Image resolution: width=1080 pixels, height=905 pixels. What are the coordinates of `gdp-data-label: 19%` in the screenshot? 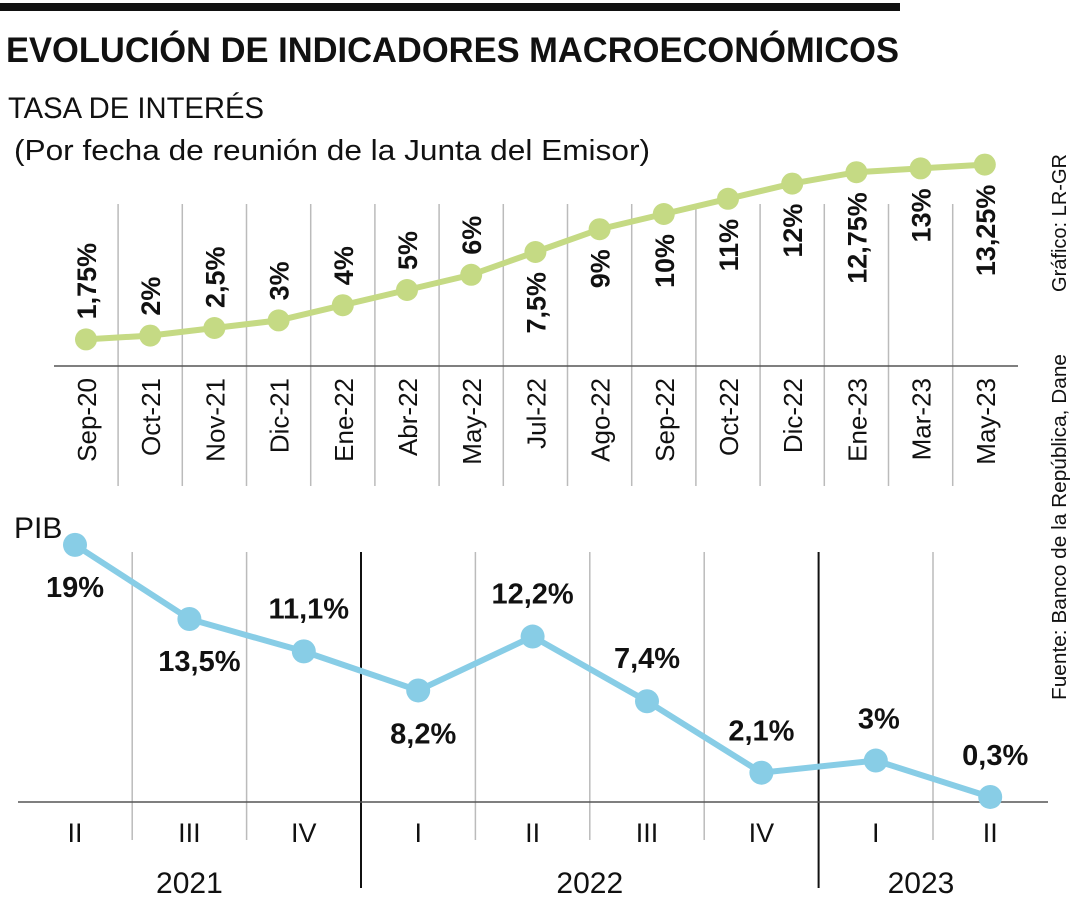 It's located at (75, 588).